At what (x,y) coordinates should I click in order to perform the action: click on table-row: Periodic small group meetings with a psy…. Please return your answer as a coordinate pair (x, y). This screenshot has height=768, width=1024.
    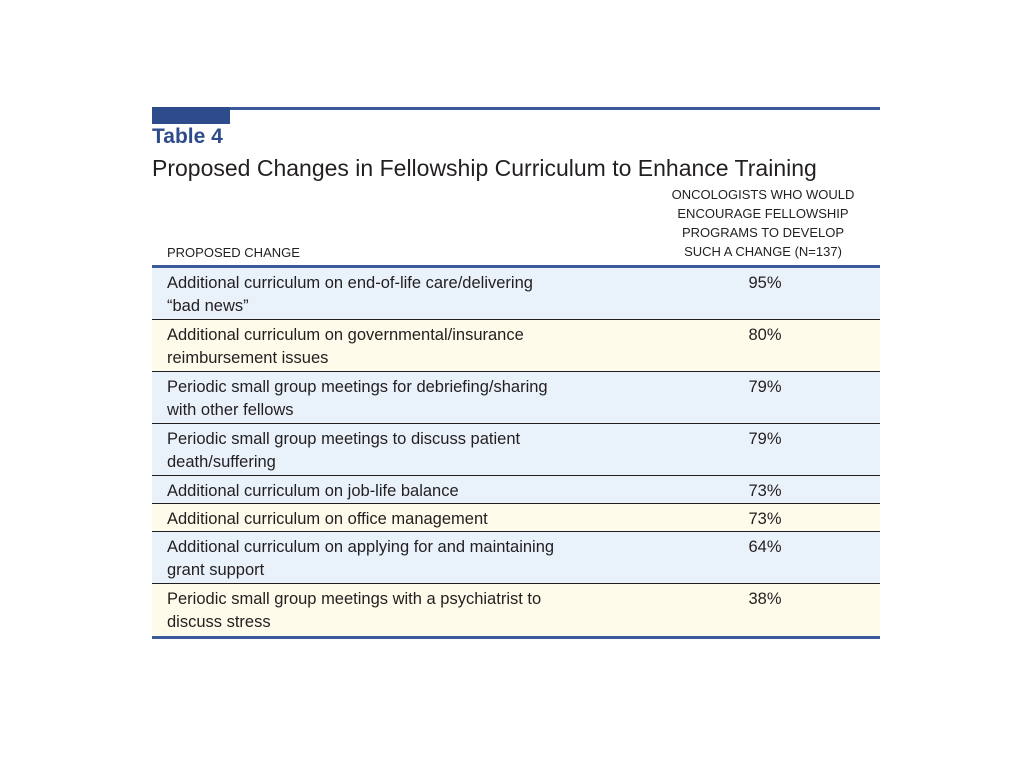
    Looking at the image, I should click on (516, 610).